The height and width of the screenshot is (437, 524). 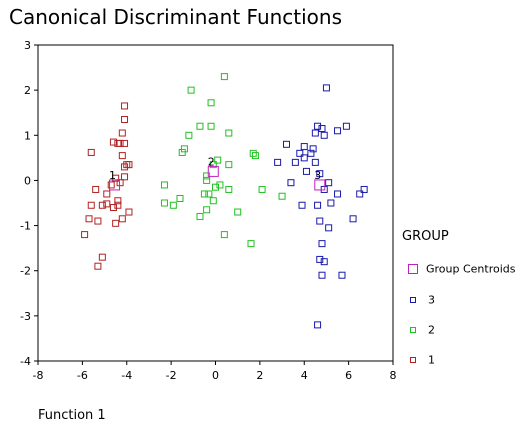 What do you see at coordinates (421, 300) in the screenshot?
I see `legend-item-group-3: 3` at bounding box center [421, 300].